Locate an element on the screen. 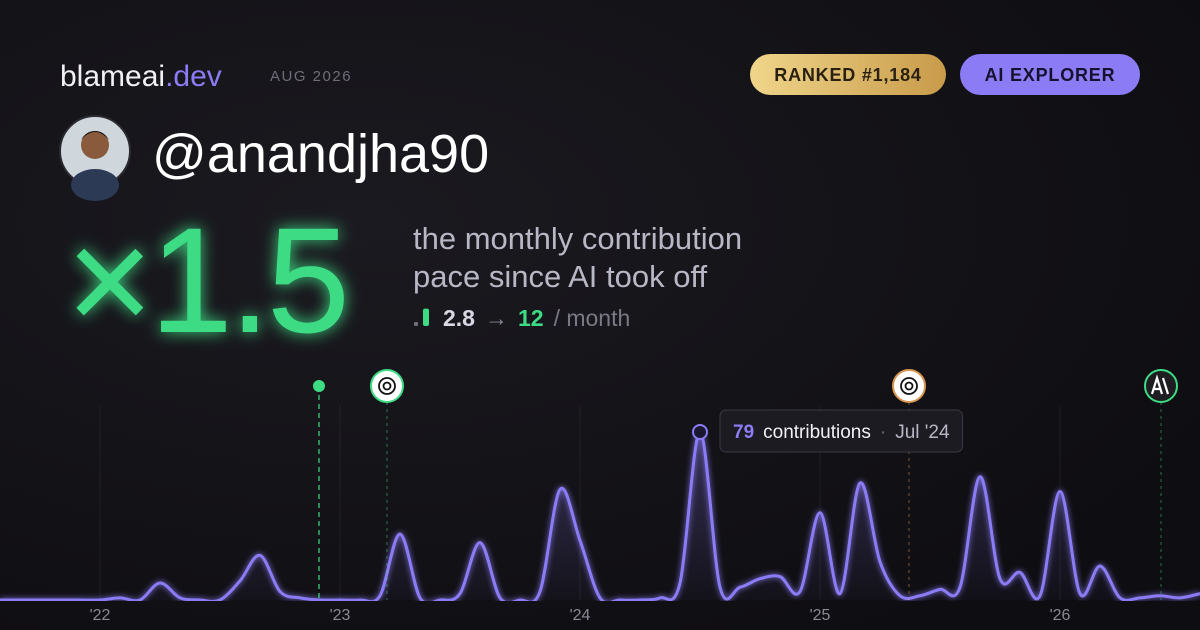 The image size is (1200, 630). pace: 2.8 → 12 / month is located at coordinates (522, 318).